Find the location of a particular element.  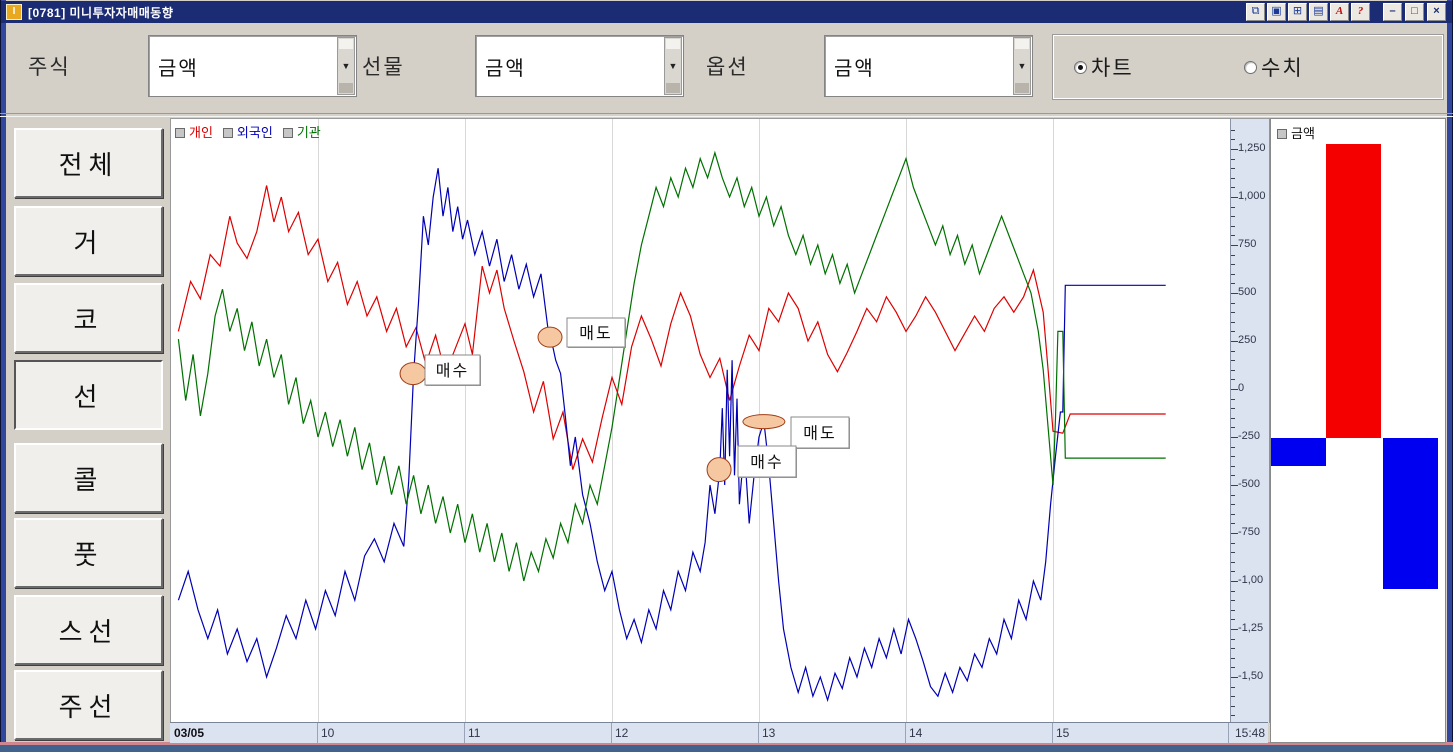

y-axis-label: 500 is located at coordinates (1247, 292).